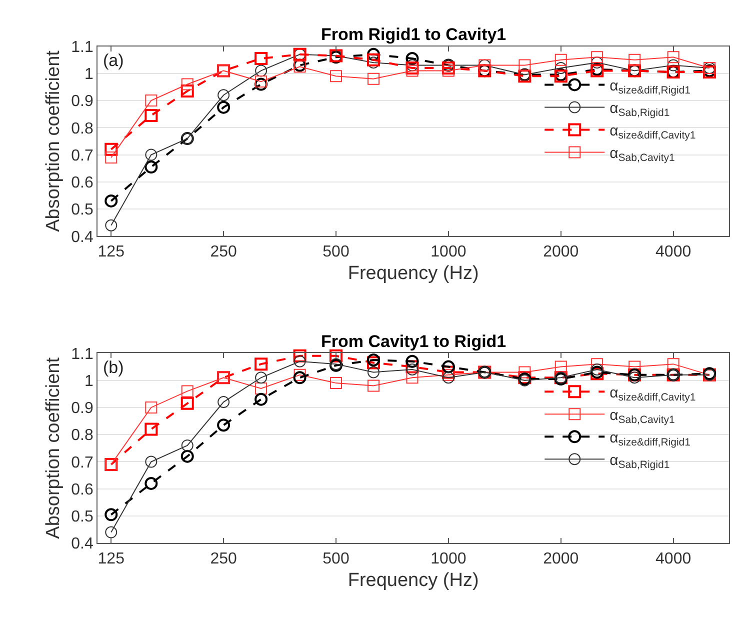 This screenshot has height=617, width=750. Describe the element at coordinates (113, 367) in the screenshot. I see `annotation: (b)` at that location.